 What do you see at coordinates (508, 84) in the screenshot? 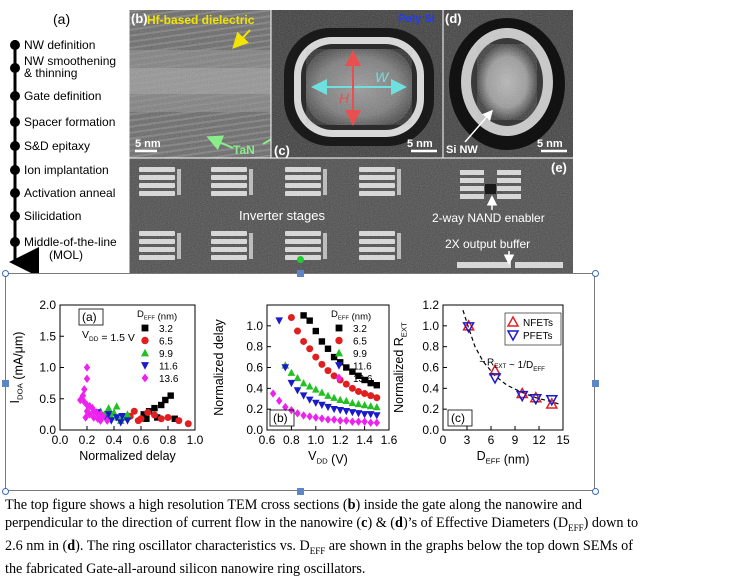
I see `panel-d-tem: (d) Si NW 5 nm` at bounding box center [508, 84].